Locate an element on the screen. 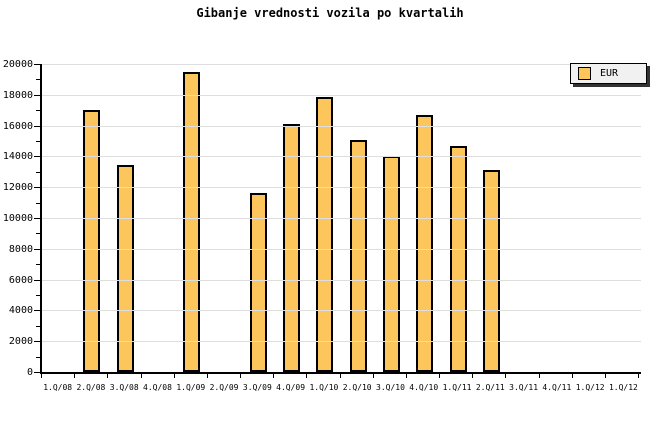 The width and height of the screenshot is (660, 440). legend-swatch-icon is located at coordinates (584, 73).